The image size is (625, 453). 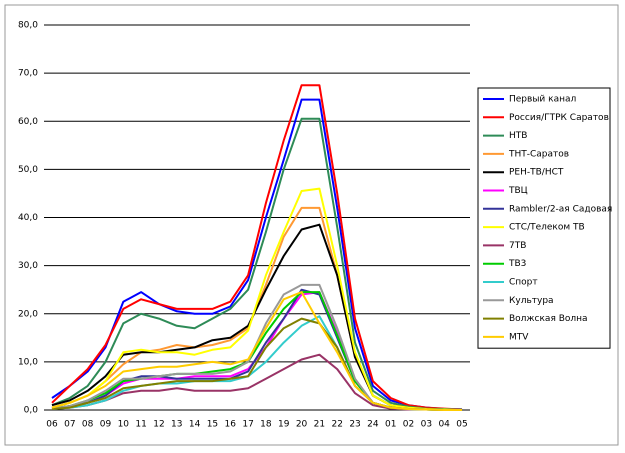 What do you see at coordinates (559, 118) in the screenshot?
I see `legend-label: Россия/ГТРК Саратов` at bounding box center [559, 118].